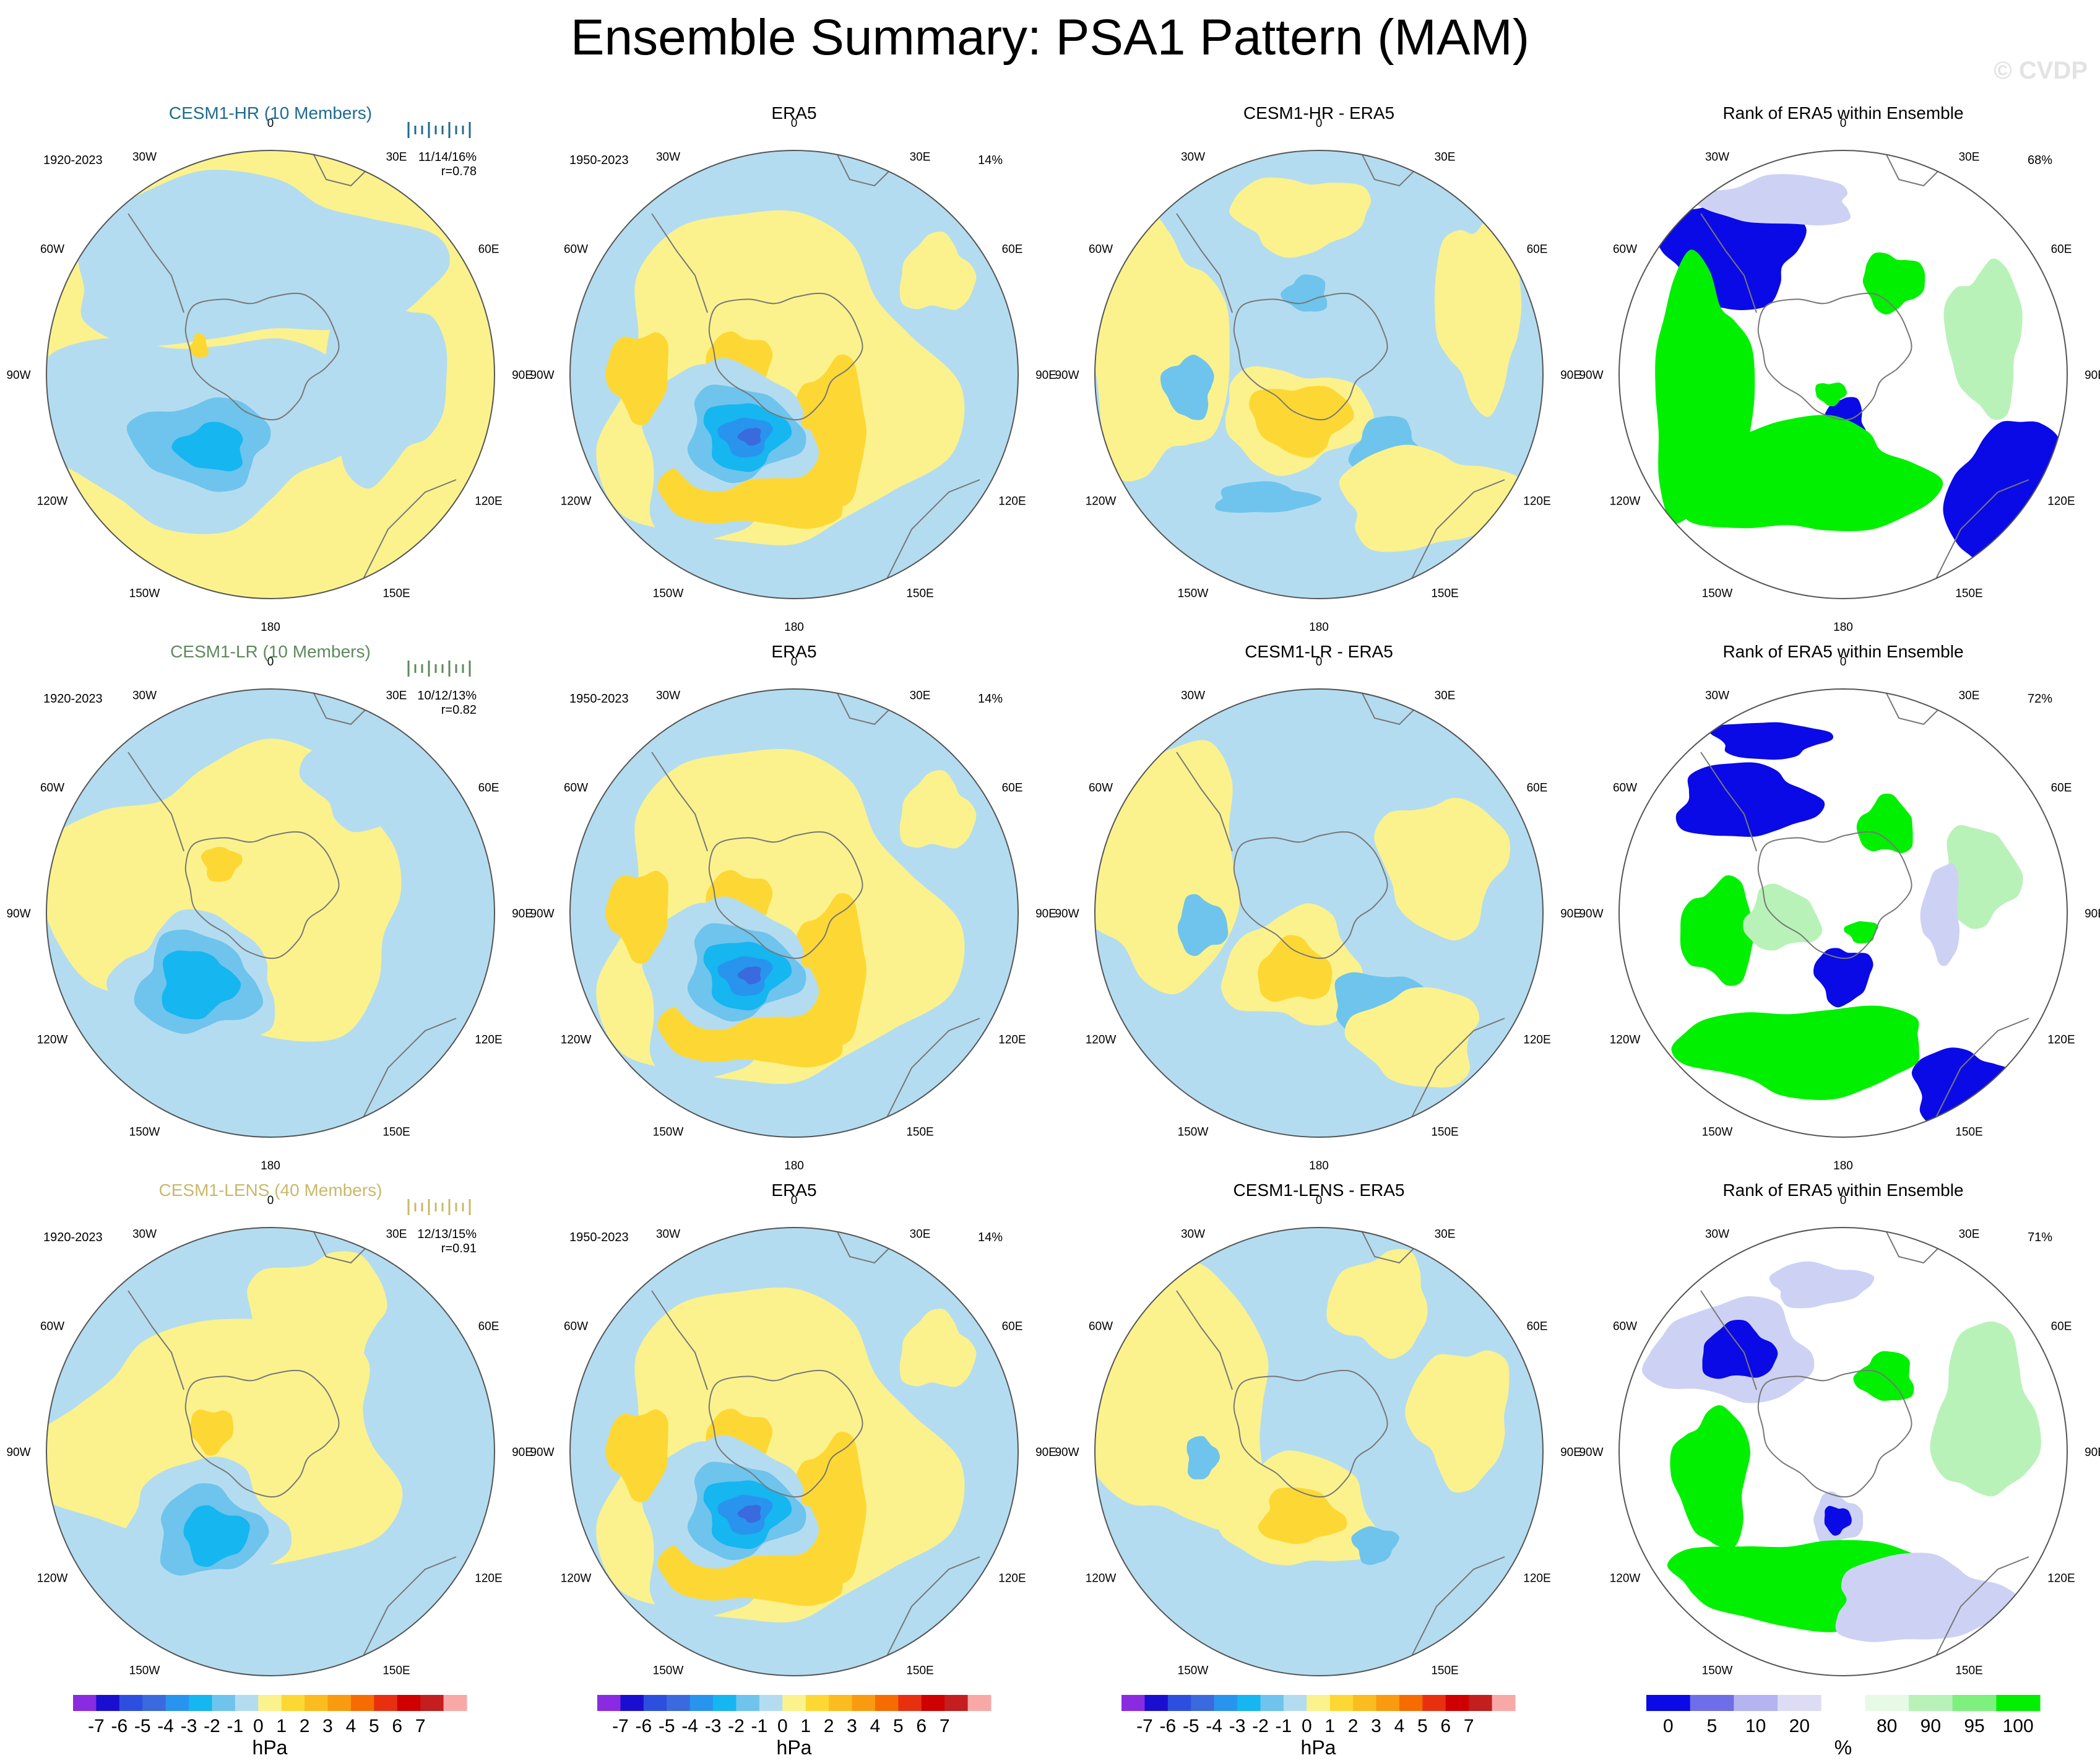 The height and width of the screenshot is (1763, 2100). What do you see at coordinates (990, 1237) in the screenshot?
I see `obs-pct: 14%` at bounding box center [990, 1237].